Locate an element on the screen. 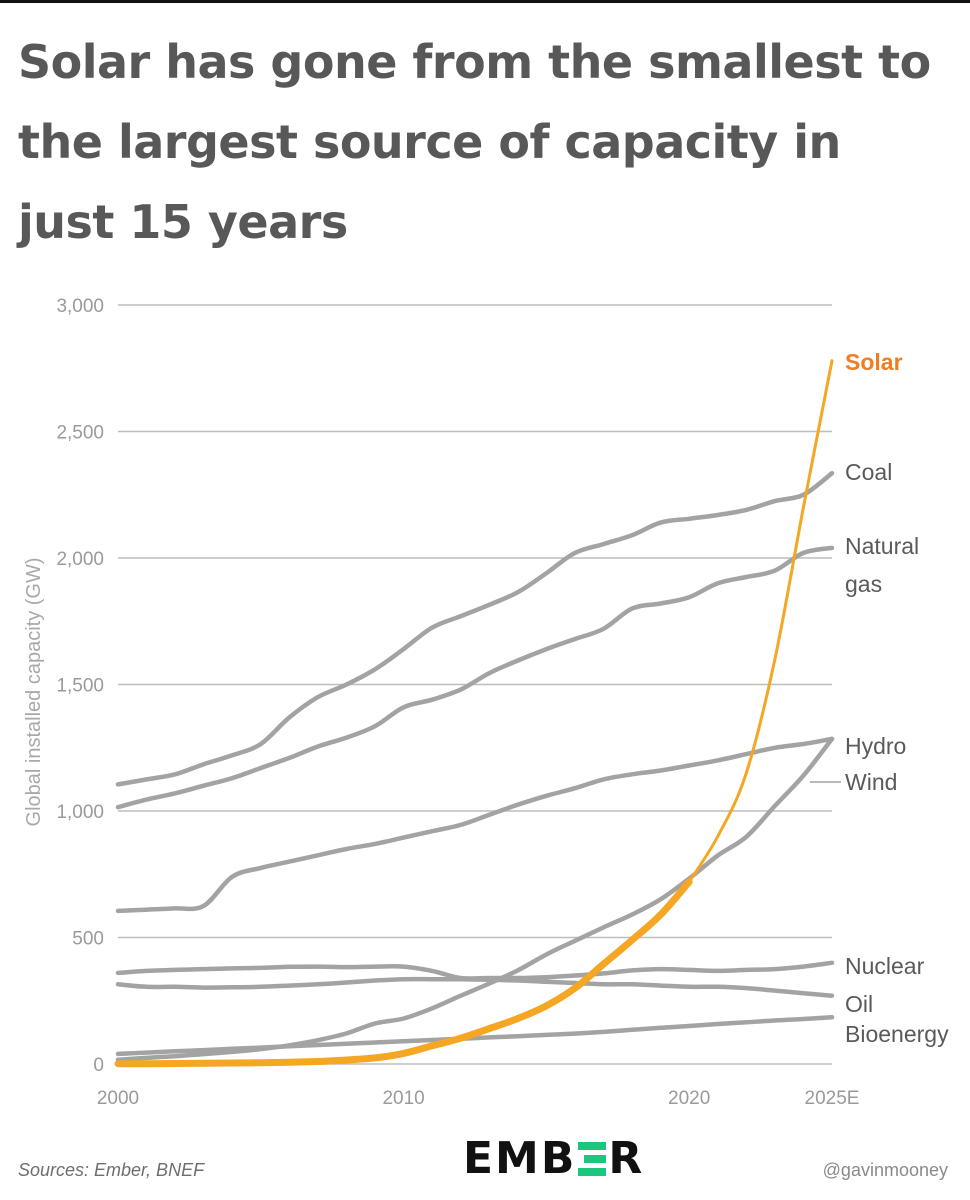 The width and height of the screenshot is (970, 1200). series-label-coal: Coal is located at coordinates (868, 472).